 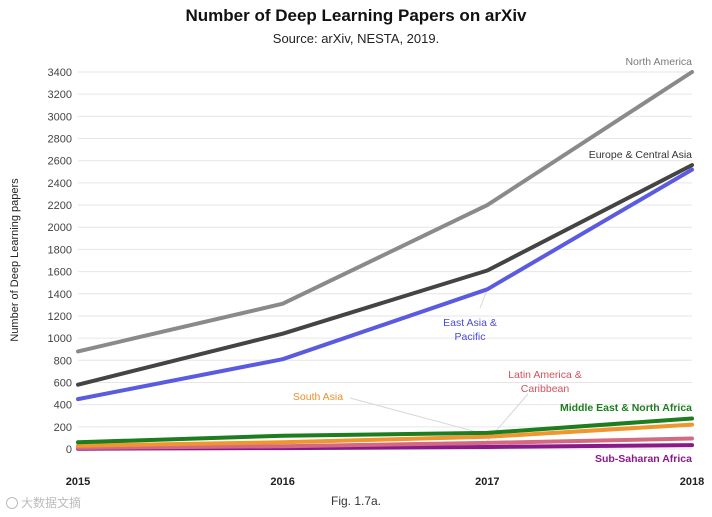 What do you see at coordinates (487, 482) in the screenshot?
I see `x-tick-label: 2017` at bounding box center [487, 482].